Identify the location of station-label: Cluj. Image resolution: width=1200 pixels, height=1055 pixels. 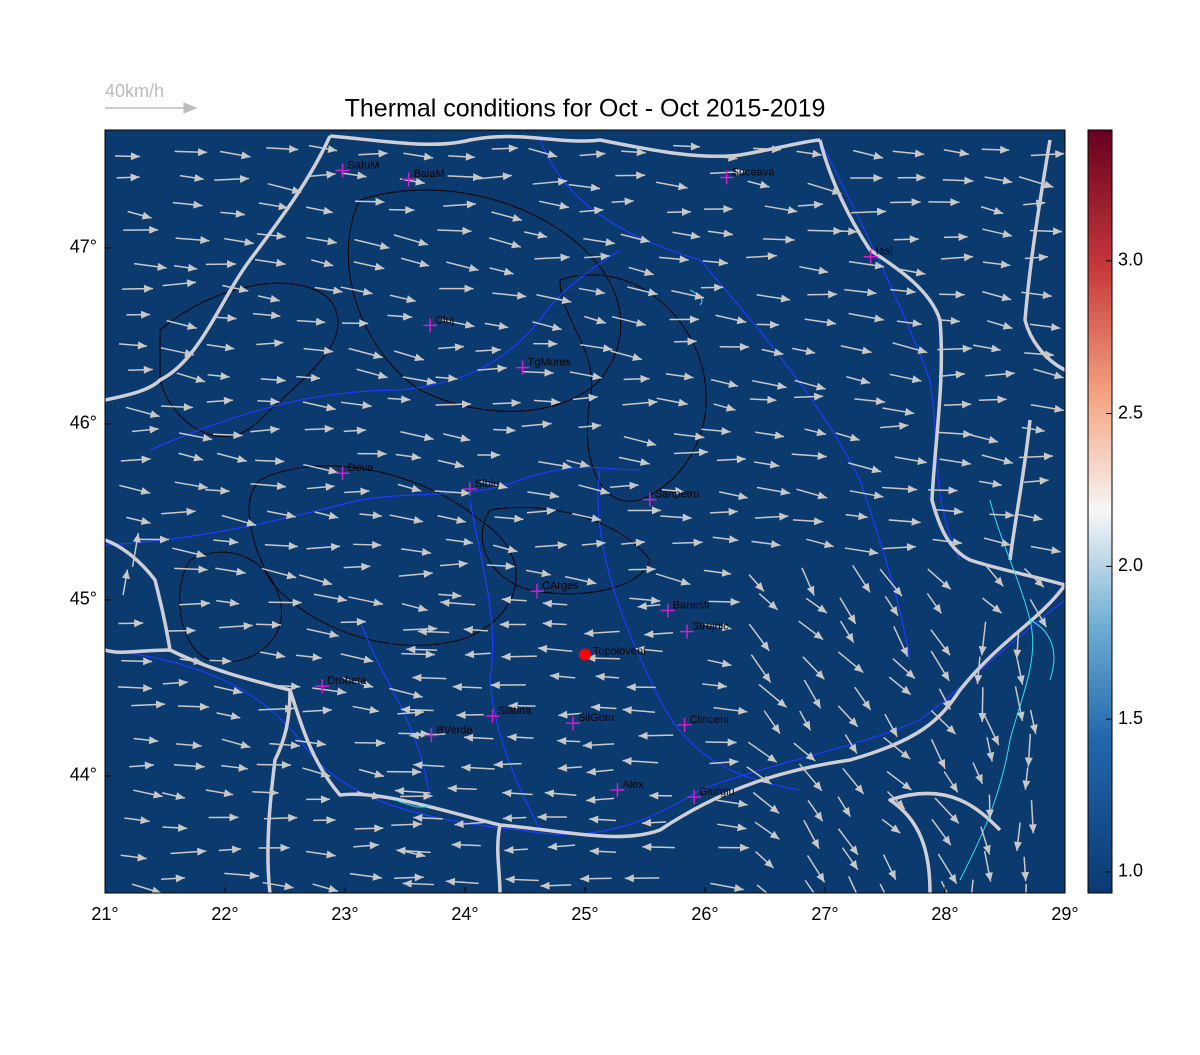
(444, 320).